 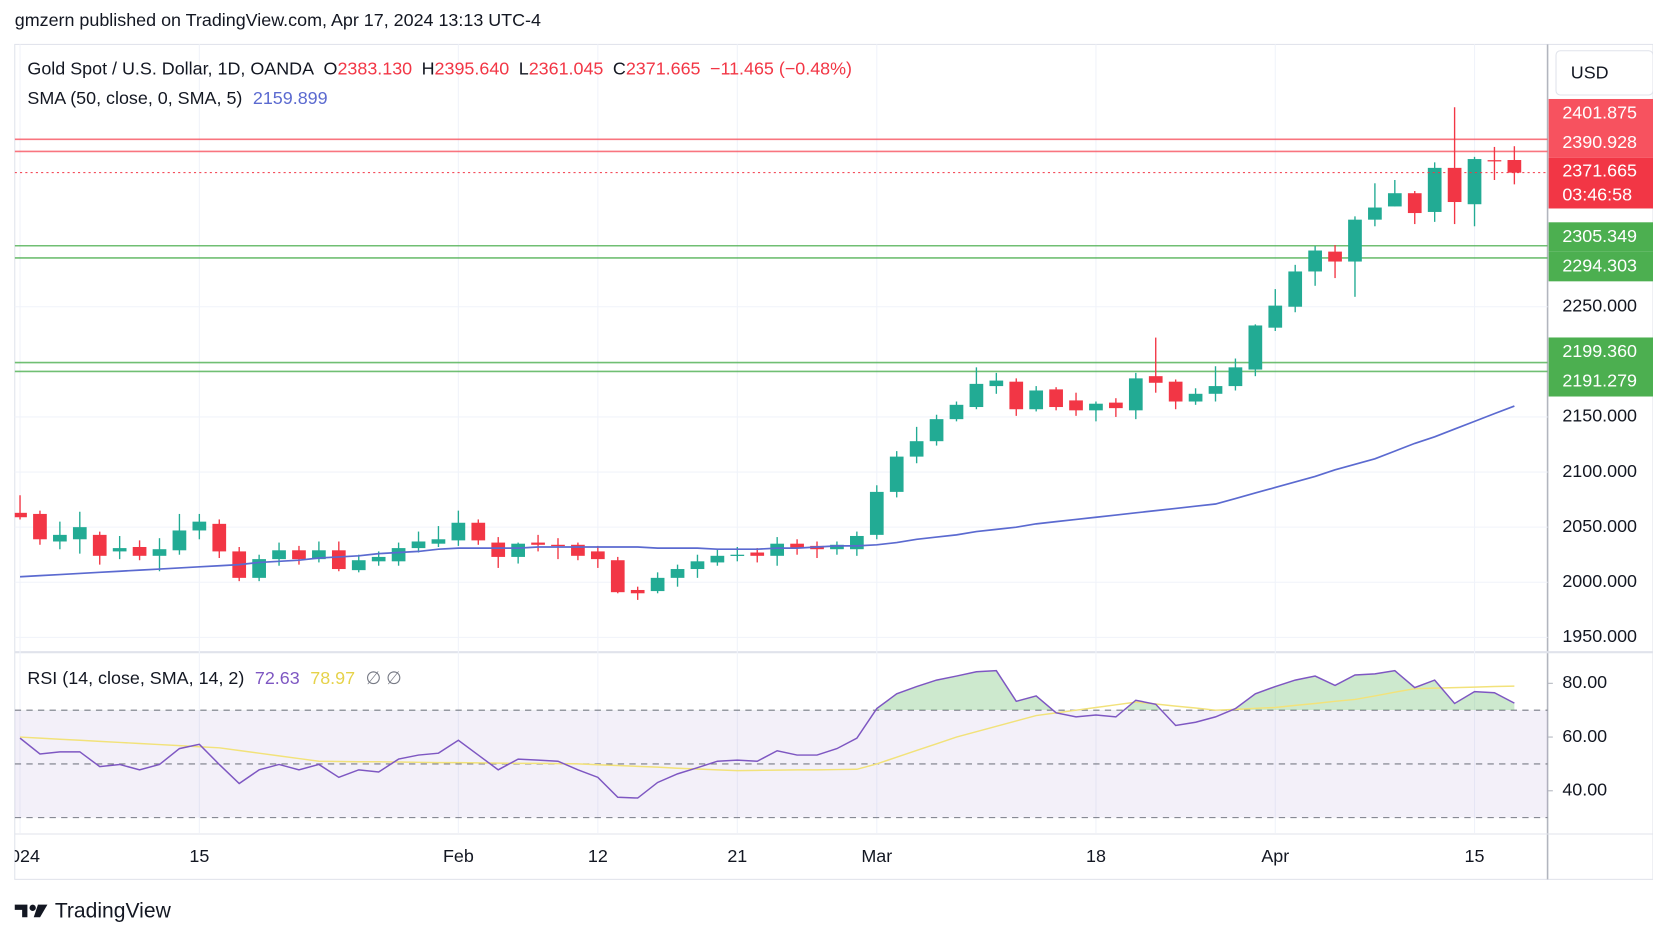 What do you see at coordinates (332, 678) in the screenshot?
I see `rsi-sma-value: 78.97` at bounding box center [332, 678].